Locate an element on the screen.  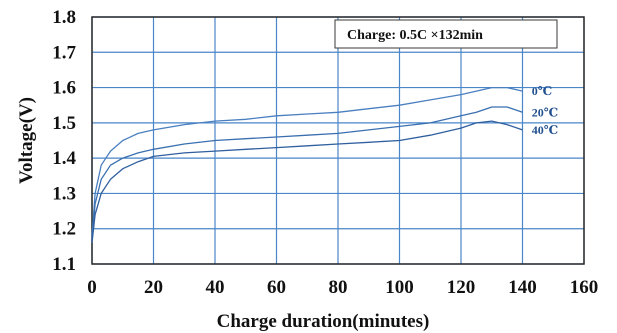
y-tick-label: 1.5 is located at coordinates (64, 123).